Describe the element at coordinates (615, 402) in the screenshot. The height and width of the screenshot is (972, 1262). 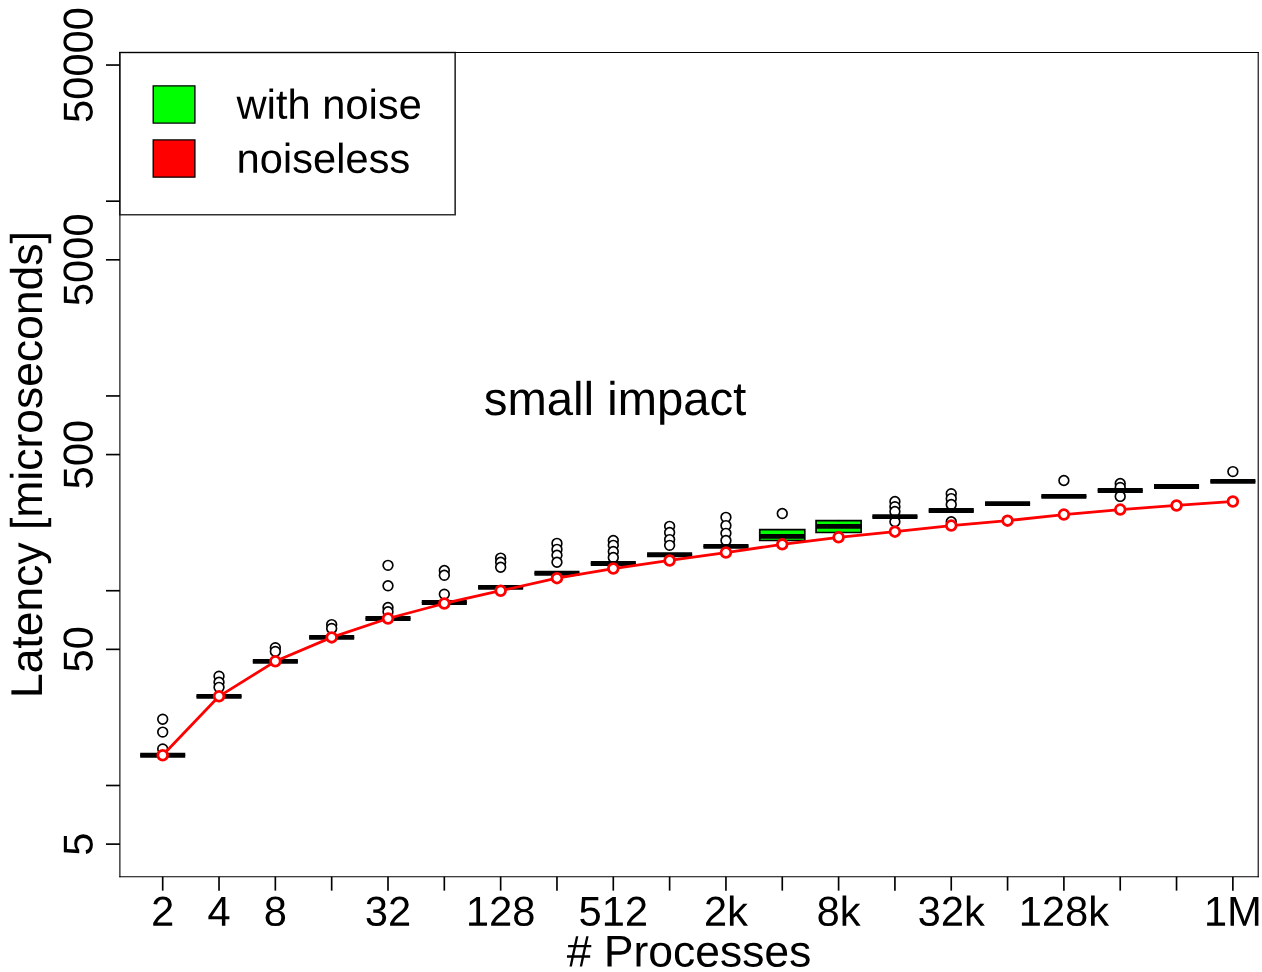
I see `annotation: small impact` at that location.